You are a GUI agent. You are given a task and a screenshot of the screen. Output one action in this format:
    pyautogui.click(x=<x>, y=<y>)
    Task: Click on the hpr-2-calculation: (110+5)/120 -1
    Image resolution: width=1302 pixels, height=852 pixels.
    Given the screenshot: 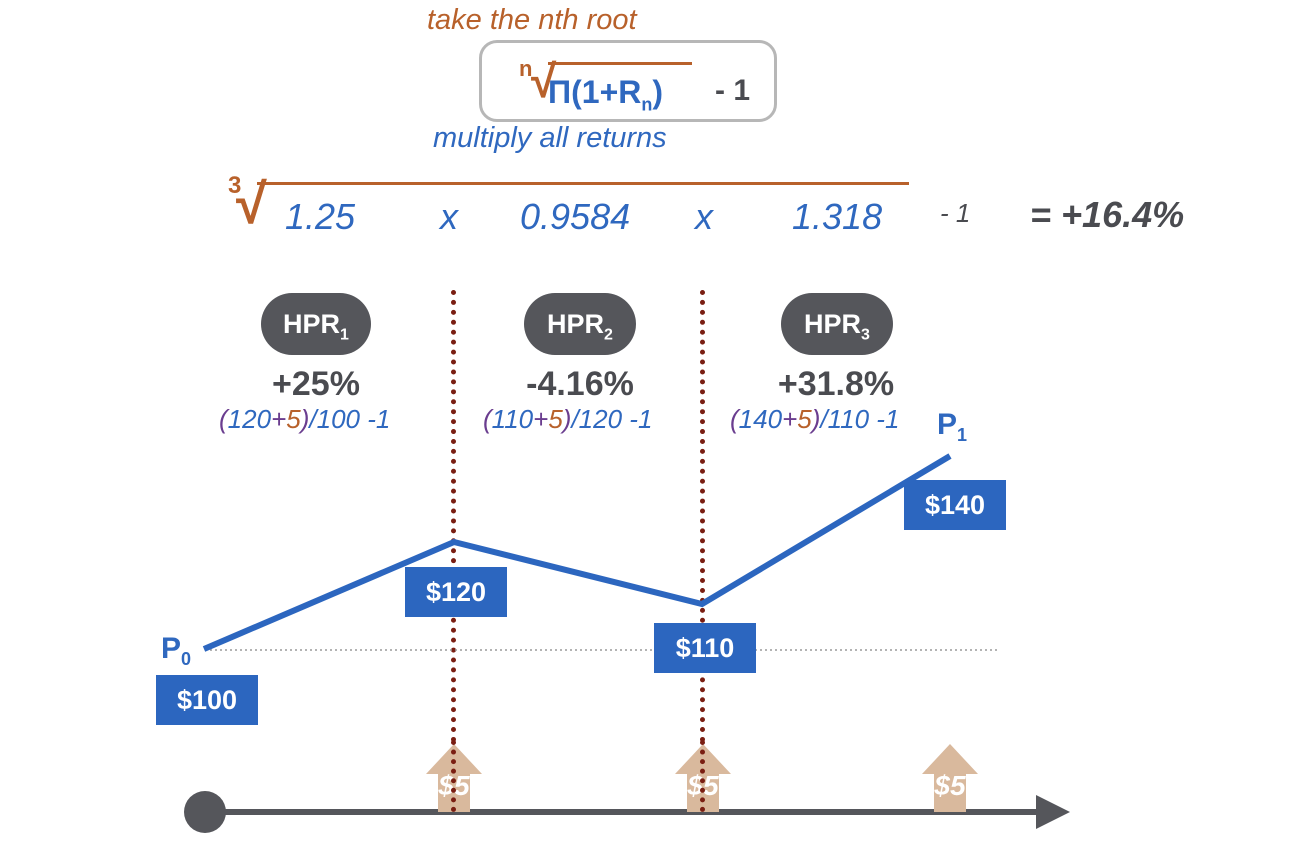 What is the action you would take?
    pyautogui.click(x=568, y=419)
    